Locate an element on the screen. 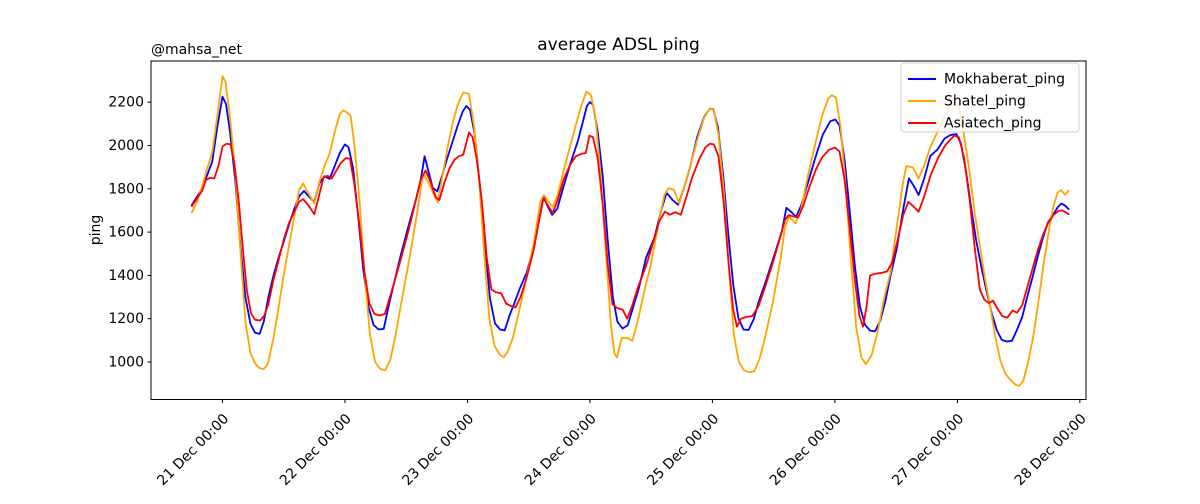  x-tick-label: 23 Dec 00:00 is located at coordinates (438, 450).